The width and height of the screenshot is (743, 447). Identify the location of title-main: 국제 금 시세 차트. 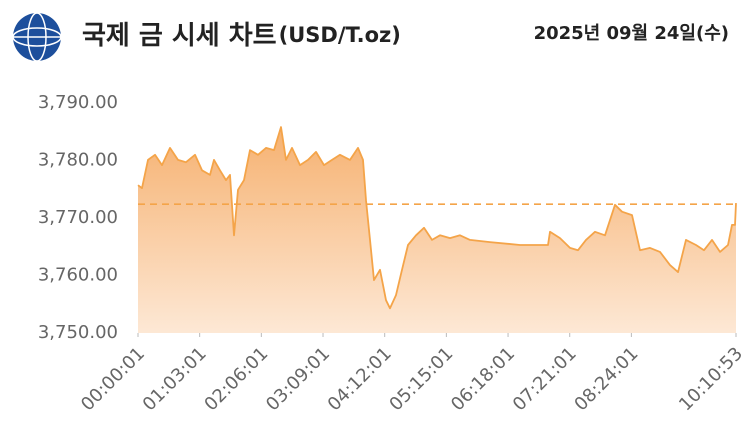
(179, 36).